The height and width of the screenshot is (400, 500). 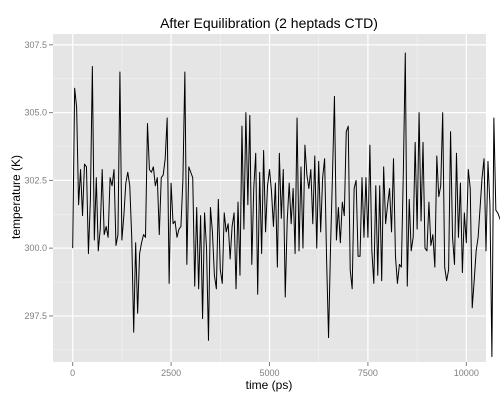 What do you see at coordinates (368, 373) in the screenshot?
I see `x-tick-label: 7500` at bounding box center [368, 373].